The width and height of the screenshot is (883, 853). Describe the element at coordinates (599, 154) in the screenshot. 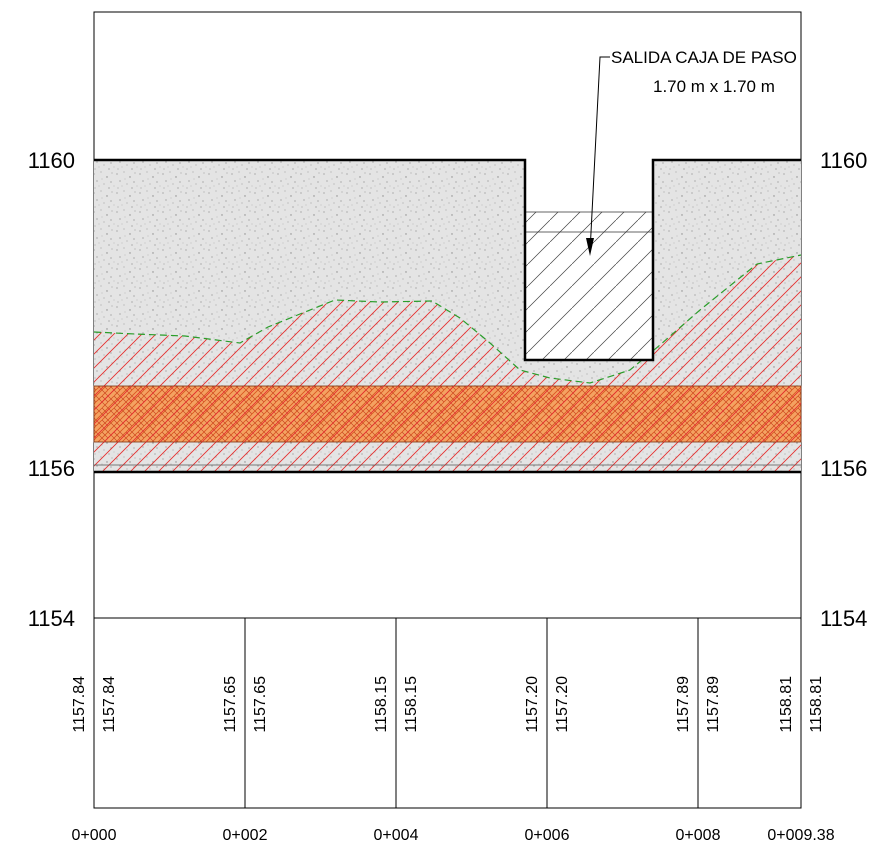

I see `leader-line` at that location.